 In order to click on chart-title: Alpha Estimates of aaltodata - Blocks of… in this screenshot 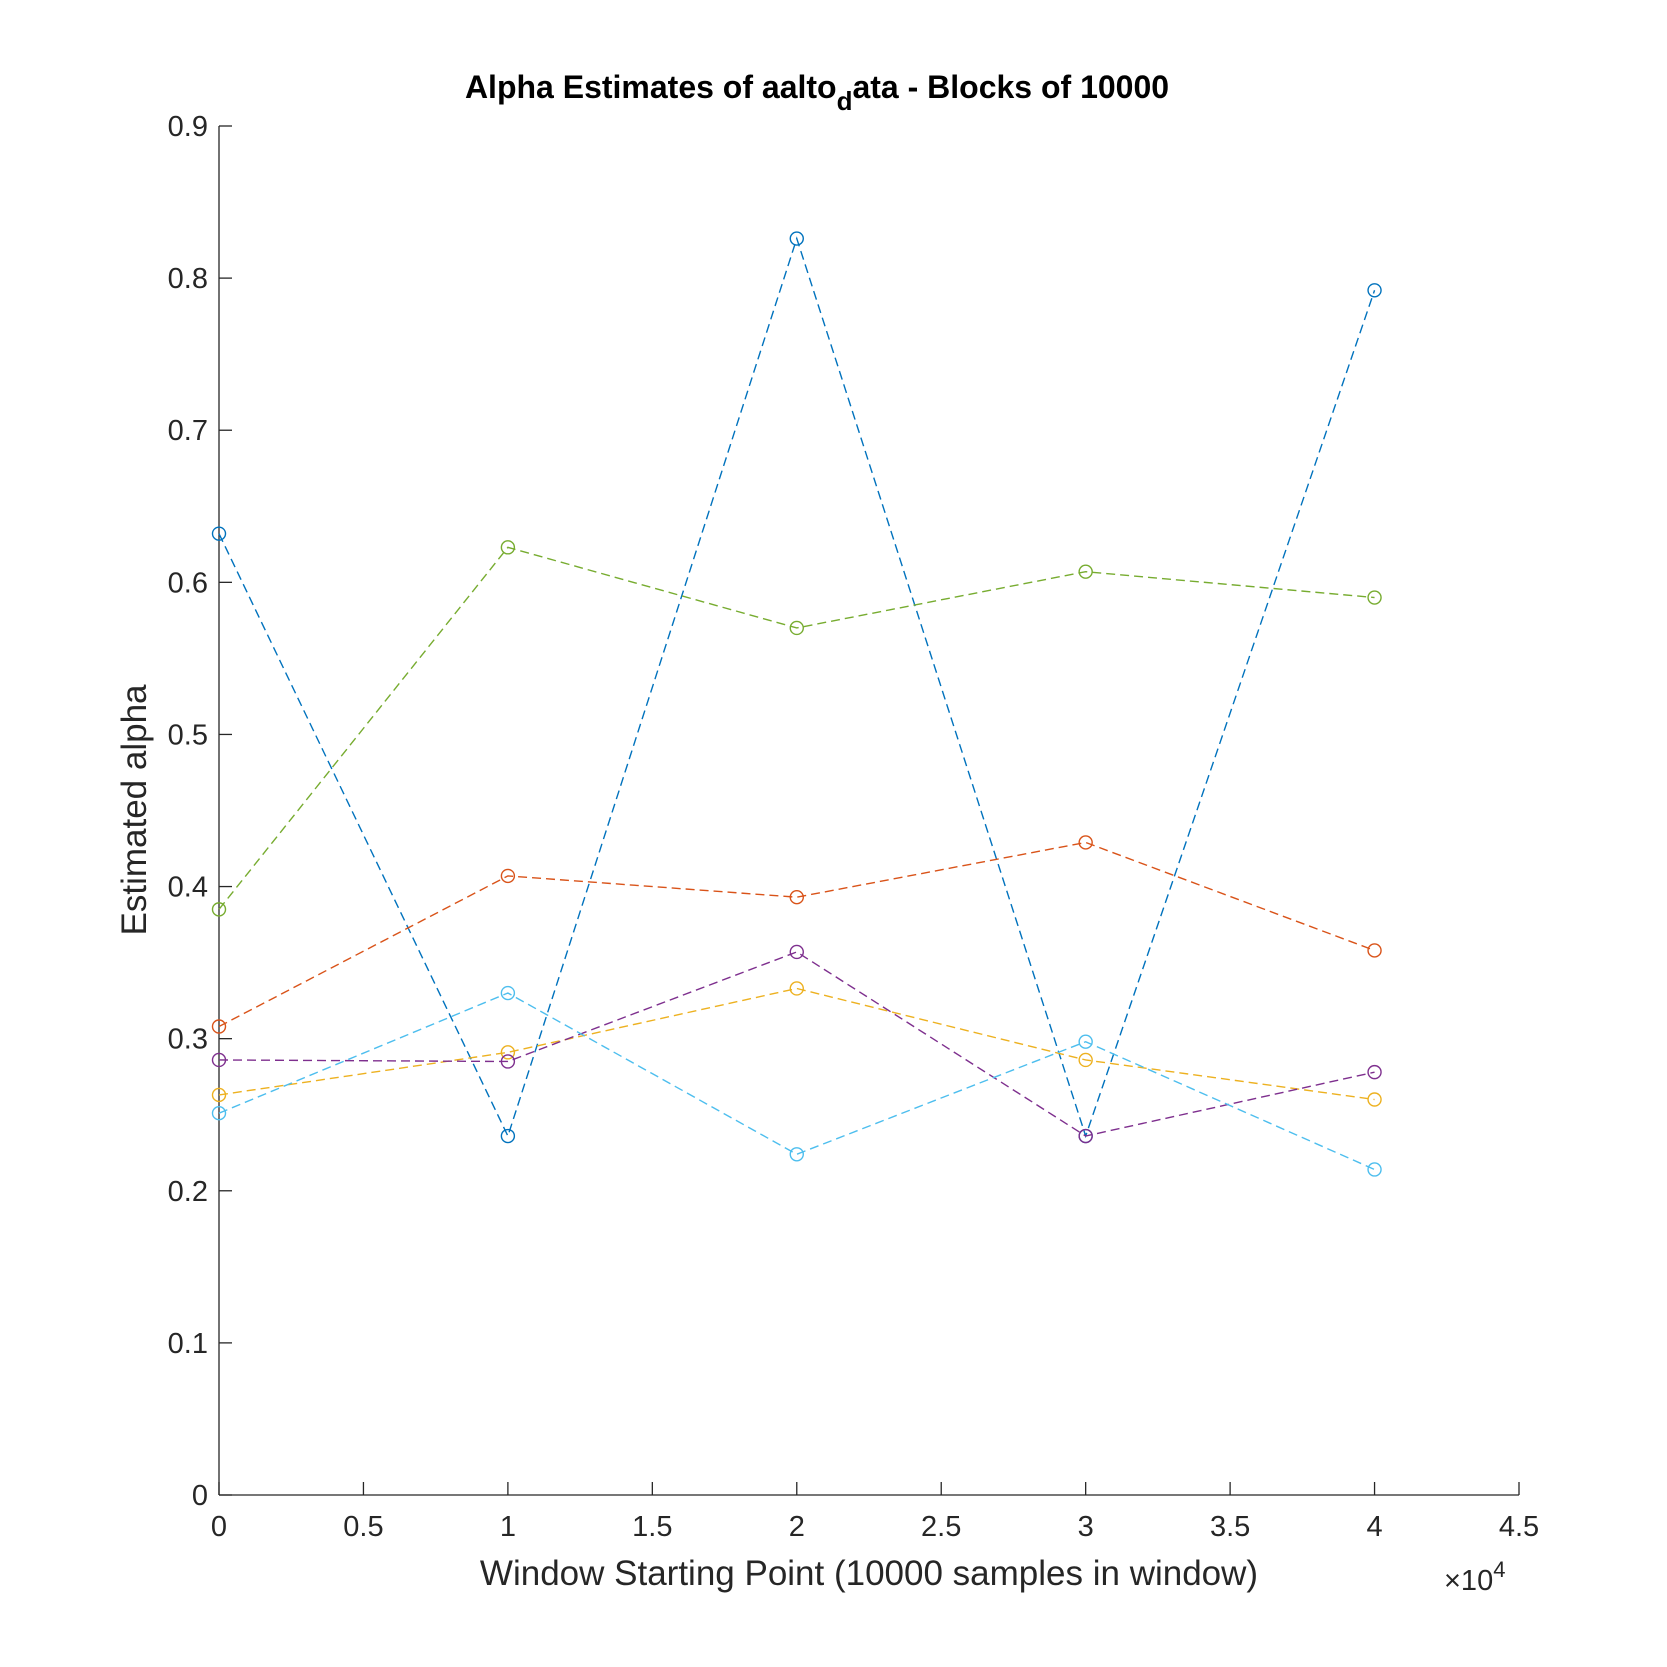, I will do `click(817, 92)`.